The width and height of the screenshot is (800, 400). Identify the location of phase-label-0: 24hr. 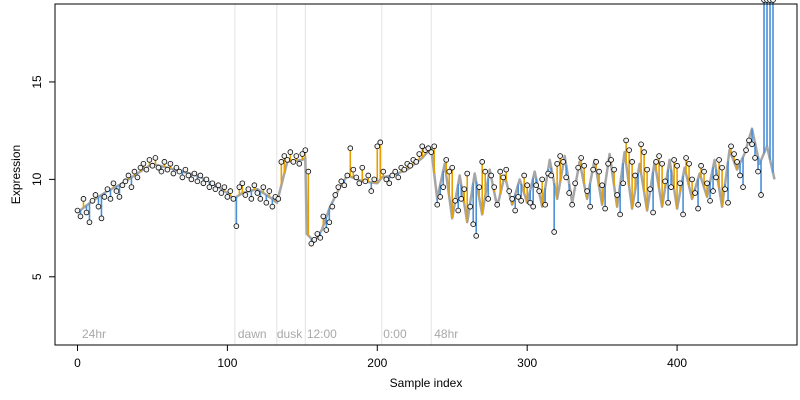
(94, 334).